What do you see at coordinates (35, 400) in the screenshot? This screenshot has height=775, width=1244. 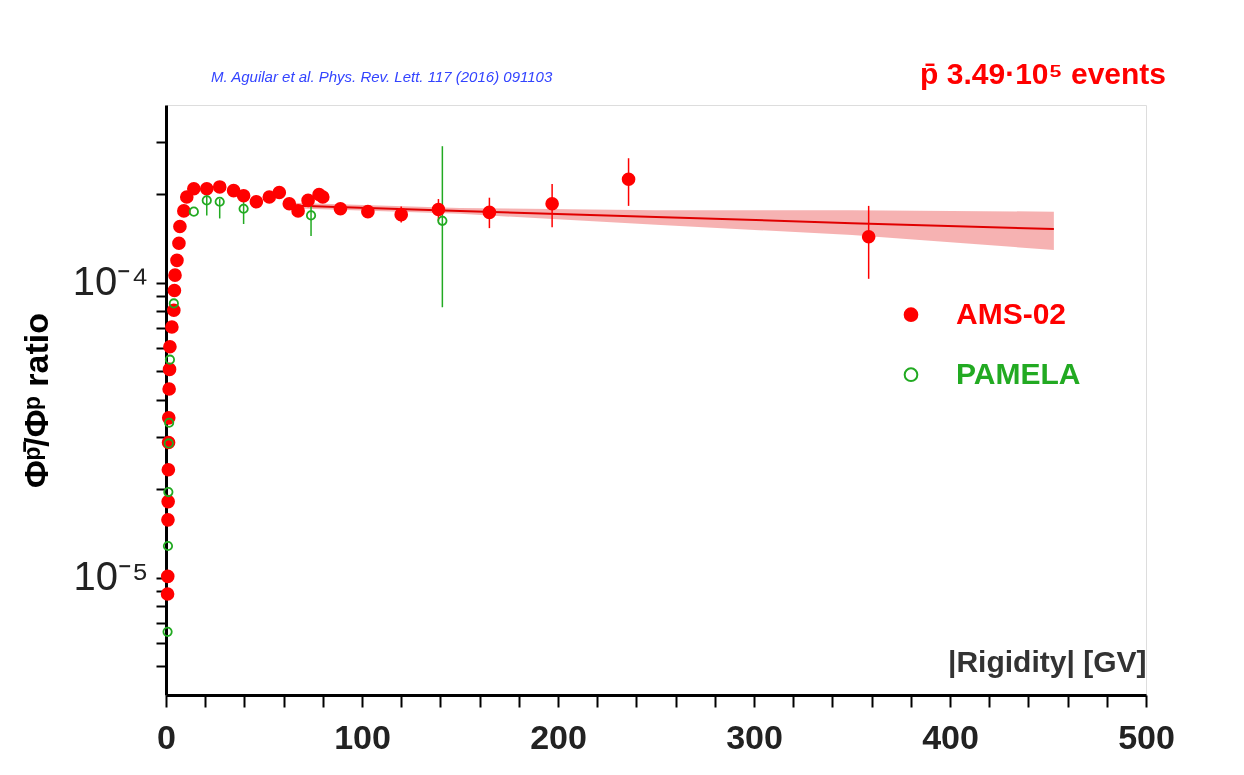 I see `y-axis-title: Φᵖ̄/Φᵖ ratio` at bounding box center [35, 400].